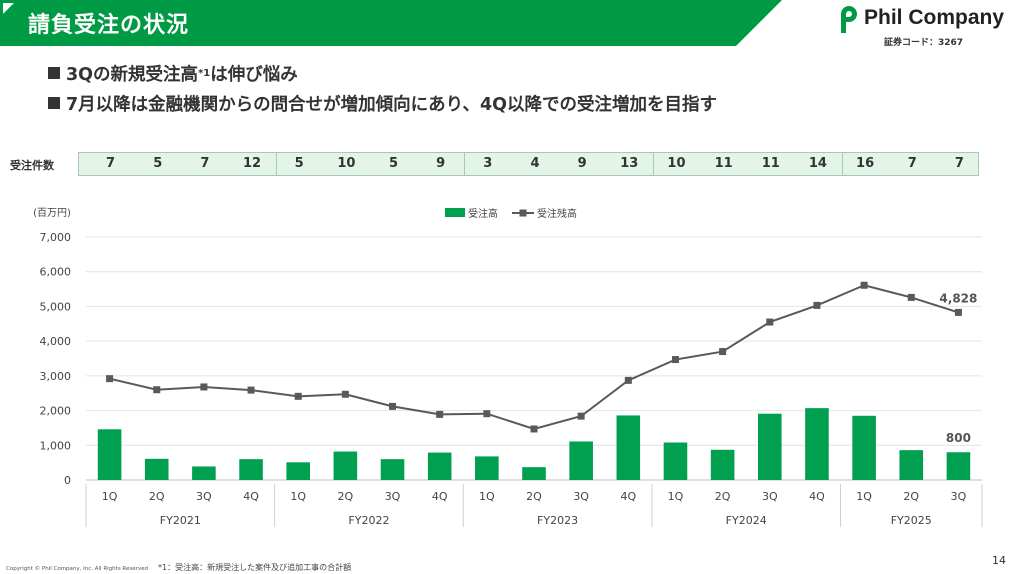 The height and width of the screenshot is (574, 1024). What do you see at coordinates (934, 17) in the screenshot?
I see `logo-text: Phil Company` at bounding box center [934, 17].